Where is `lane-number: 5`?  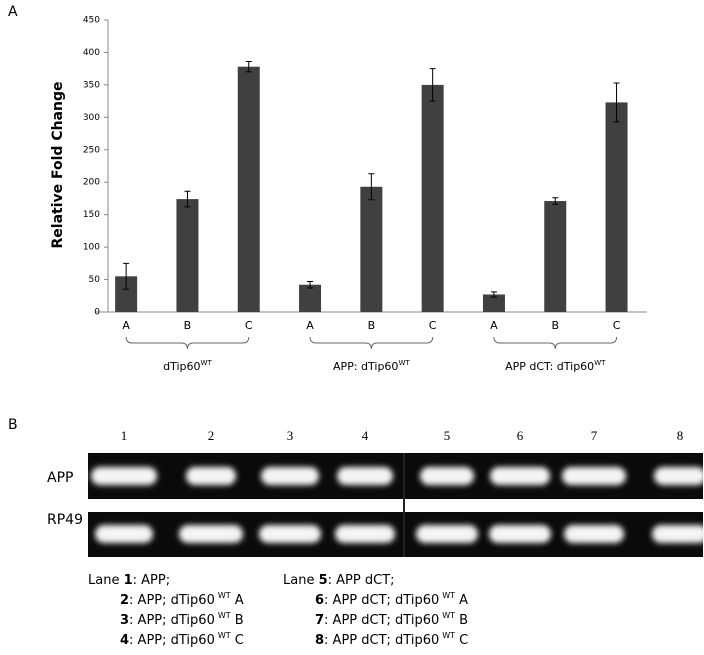 lane-number: 5 is located at coordinates (447, 435).